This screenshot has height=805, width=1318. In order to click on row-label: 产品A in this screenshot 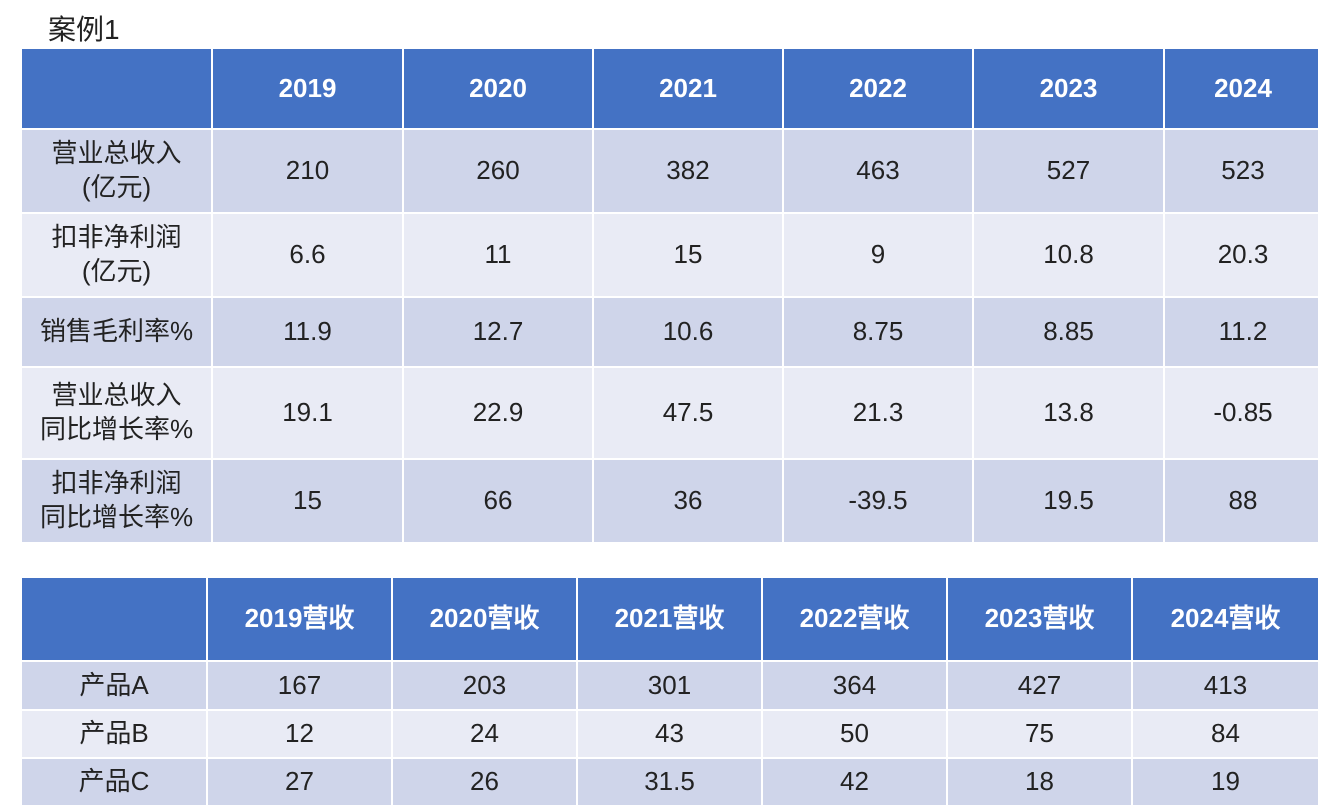, I will do `click(114, 685)`.